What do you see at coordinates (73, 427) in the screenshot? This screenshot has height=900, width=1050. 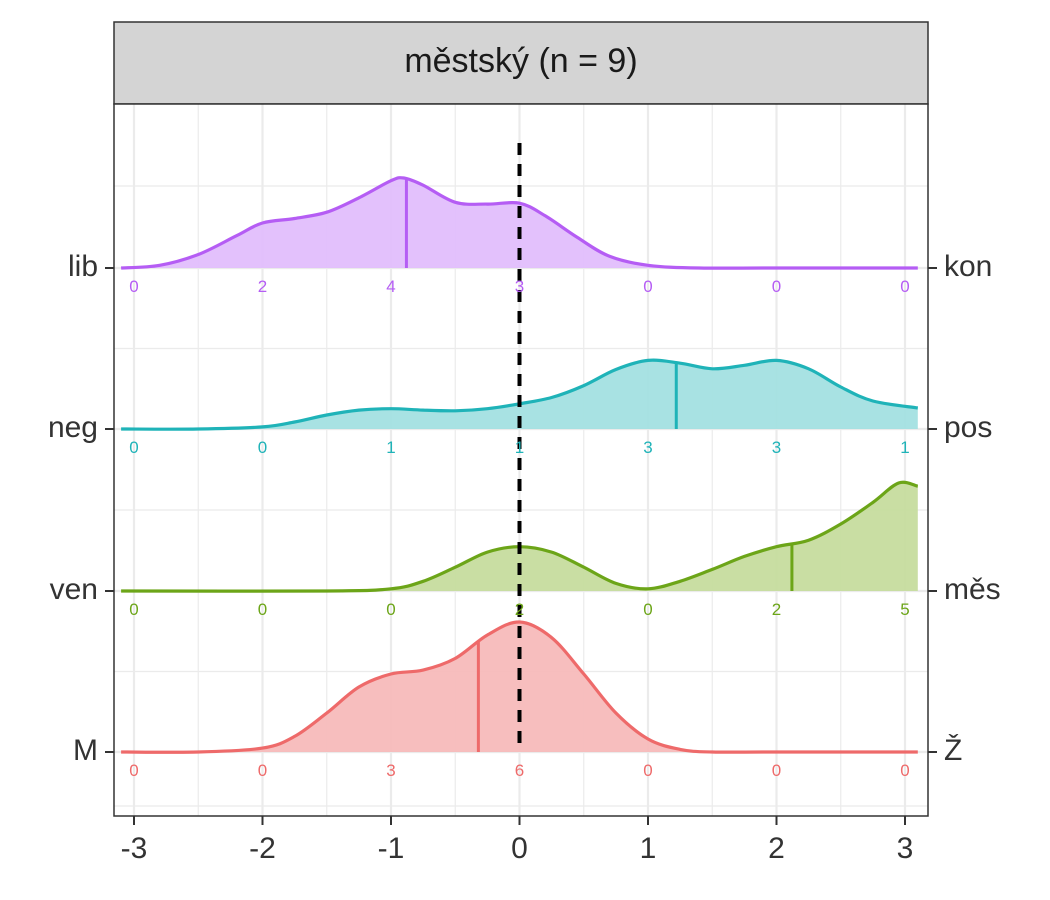 I see `y-tick-label-left: neg` at bounding box center [73, 427].